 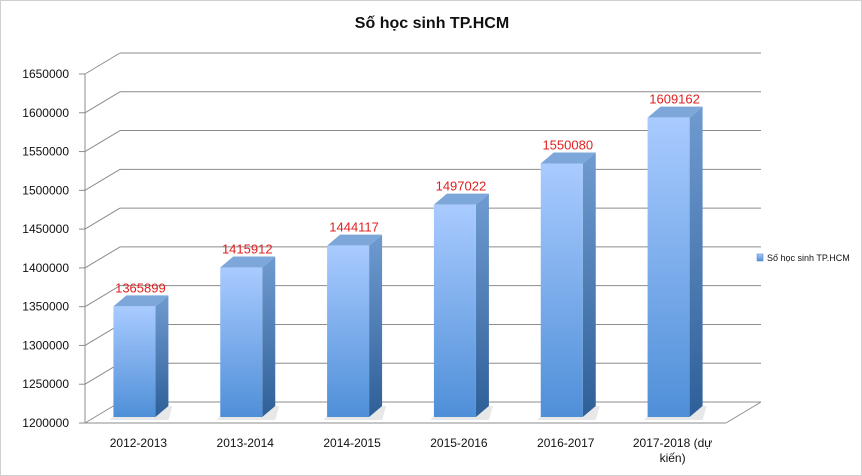 What do you see at coordinates (432, 23) in the screenshot?
I see `chart-title: Số học sinh TP.HCM` at bounding box center [432, 23].